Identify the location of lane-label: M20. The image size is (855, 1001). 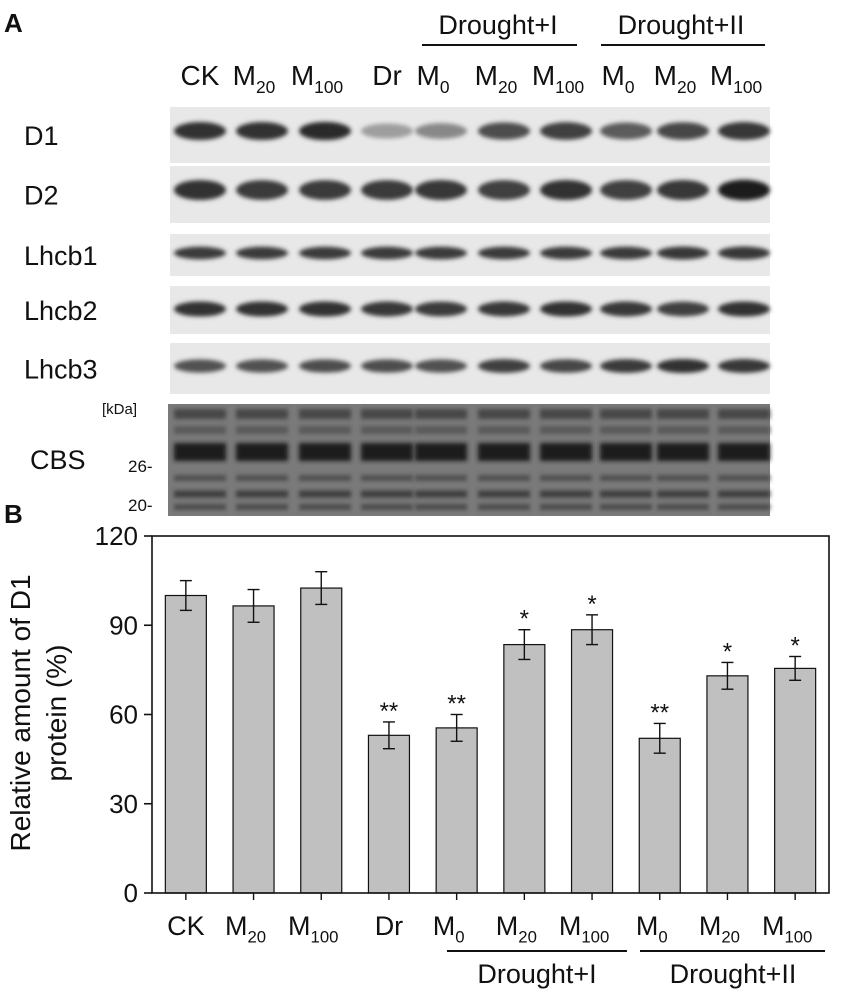
(254, 78).